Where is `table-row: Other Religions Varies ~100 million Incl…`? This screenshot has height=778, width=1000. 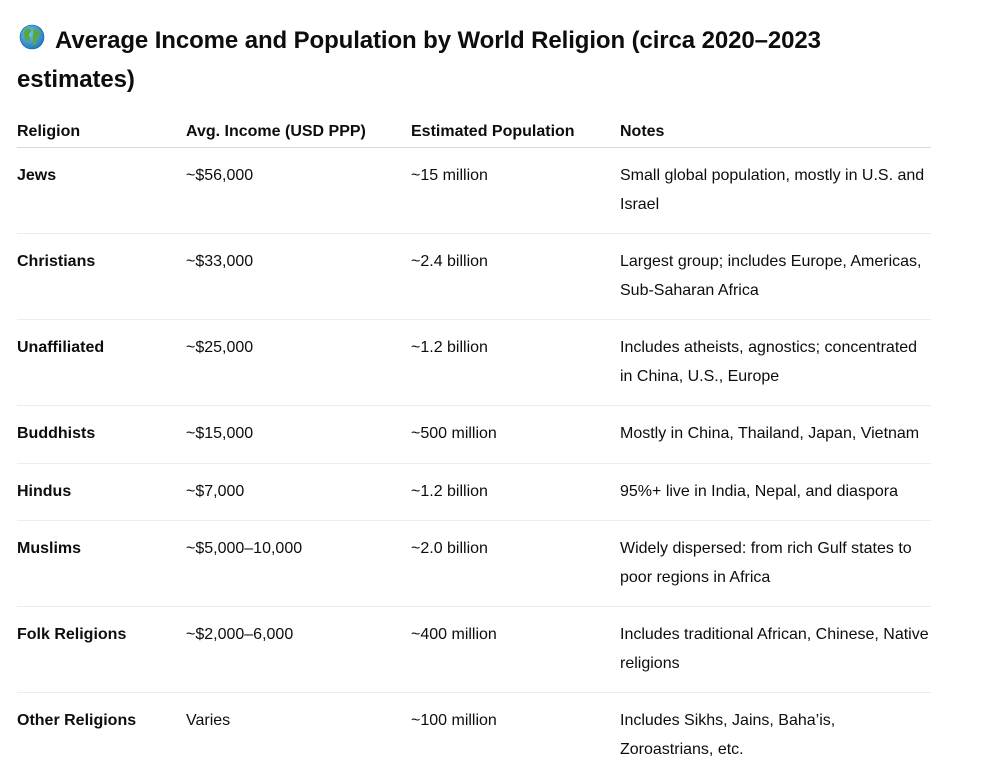
table-row: Other Religions Varies ~100 million Incl… is located at coordinates (474, 735).